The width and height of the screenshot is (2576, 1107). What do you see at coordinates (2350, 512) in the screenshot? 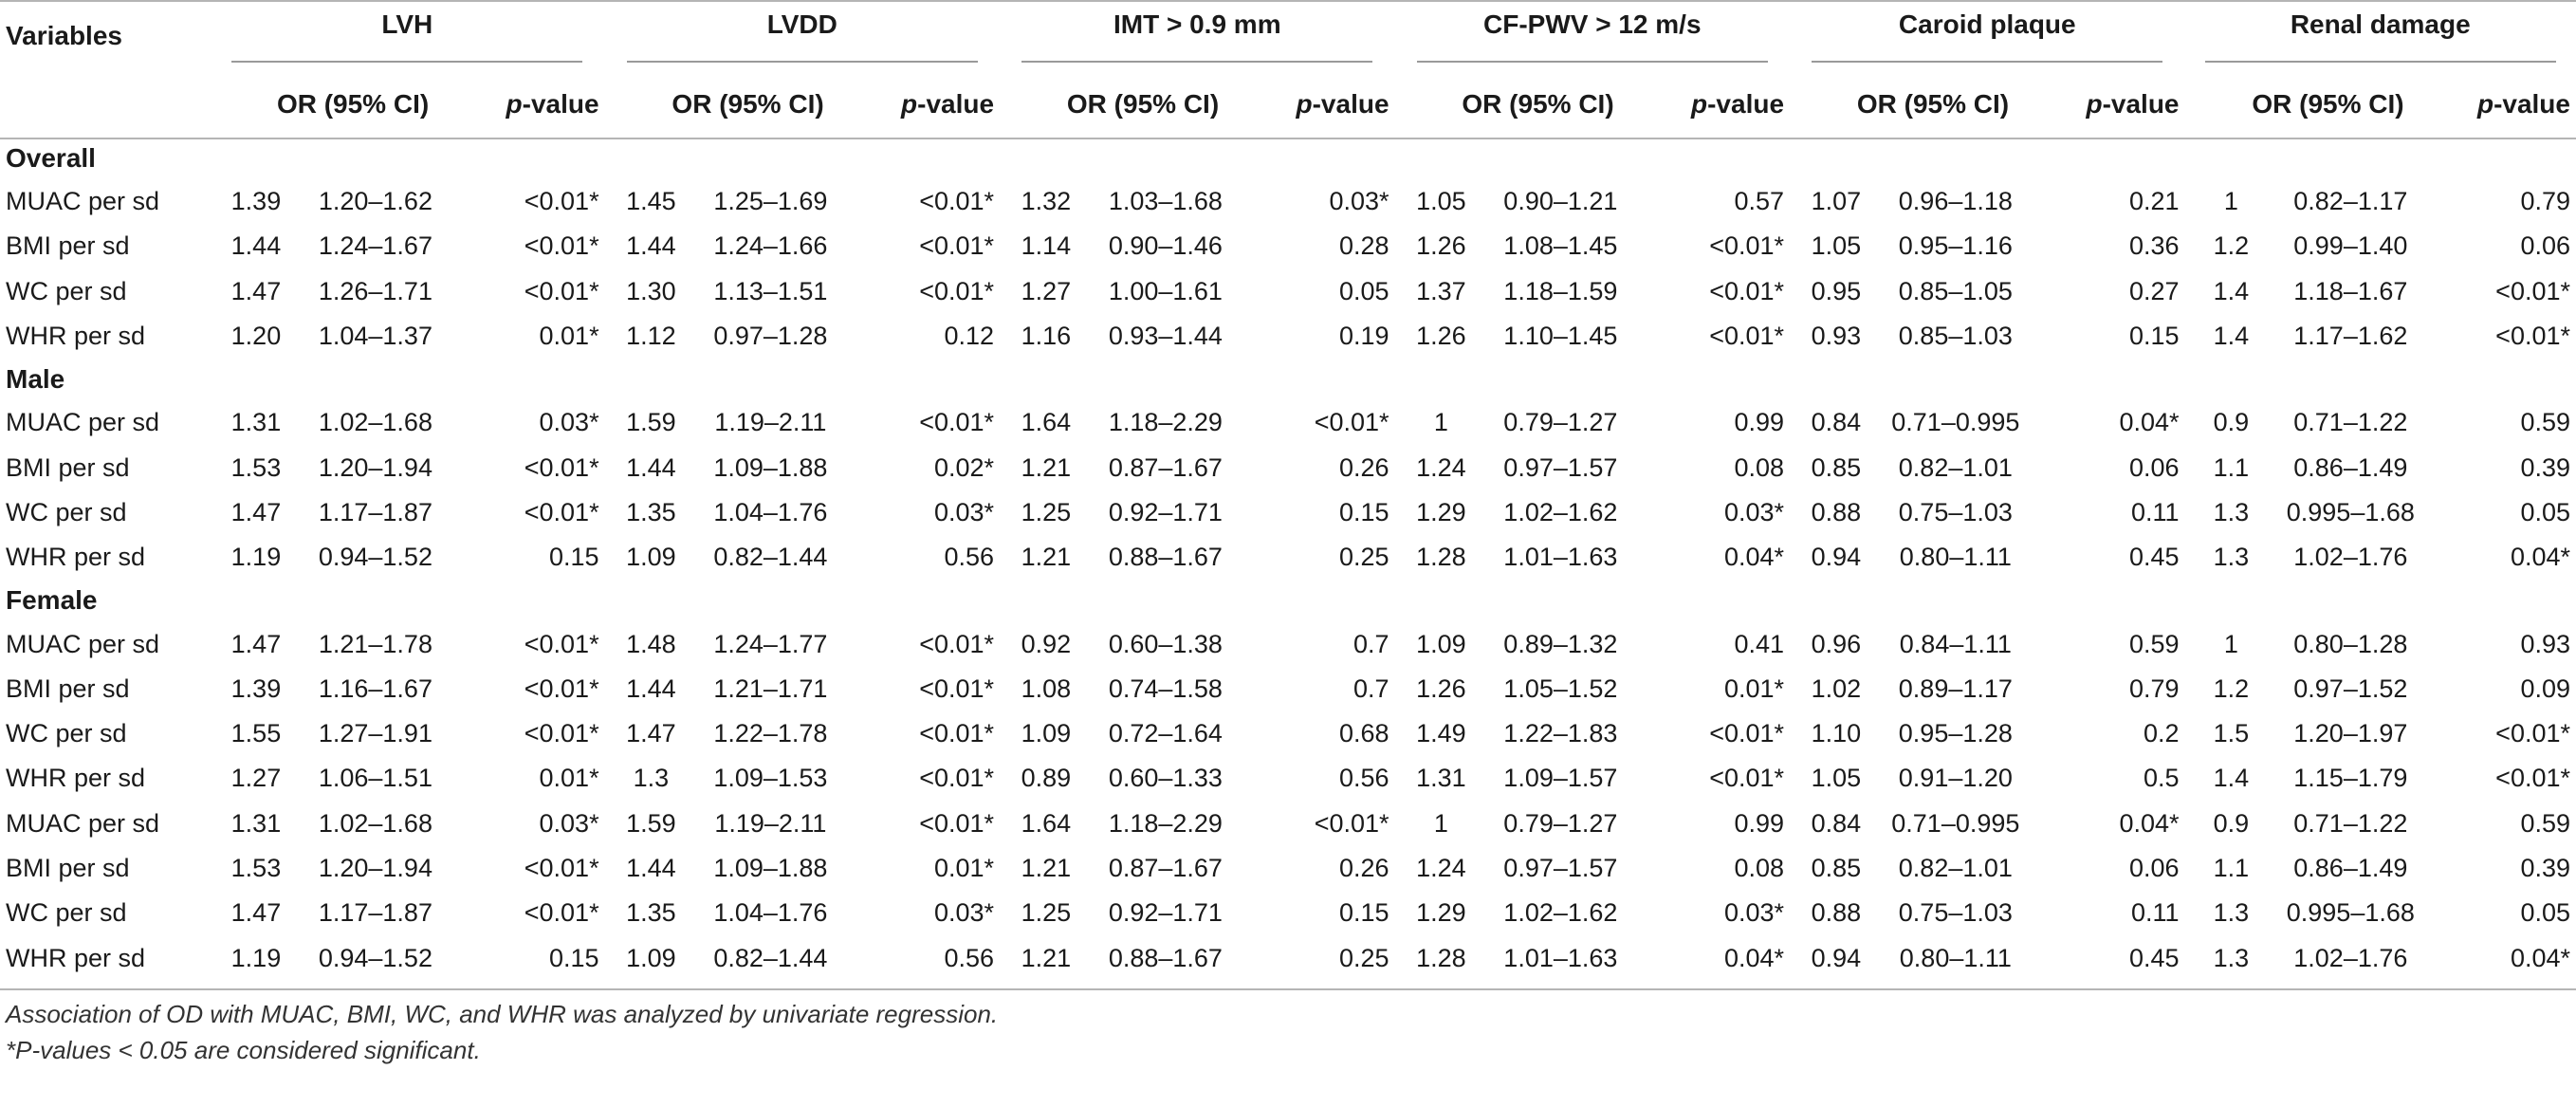
I see `ci-cell: 0.995–1.68` at bounding box center [2350, 512].